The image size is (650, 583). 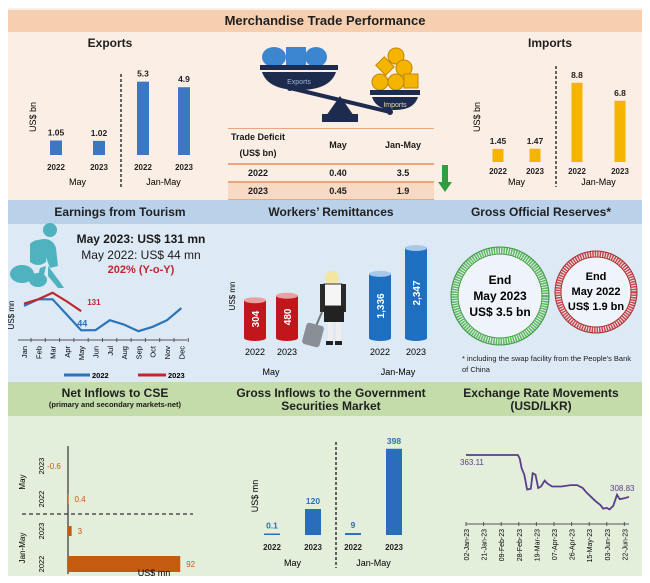 What do you see at coordinates (535, 141) in the screenshot?
I see `data-label: 1.47` at bounding box center [535, 141].